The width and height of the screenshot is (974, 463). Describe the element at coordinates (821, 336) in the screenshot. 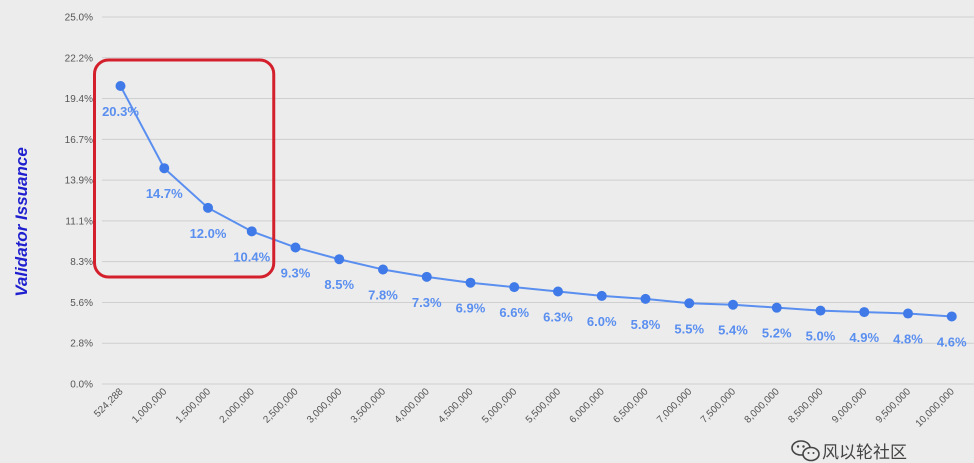

I see `data-label: 5.0%` at that location.